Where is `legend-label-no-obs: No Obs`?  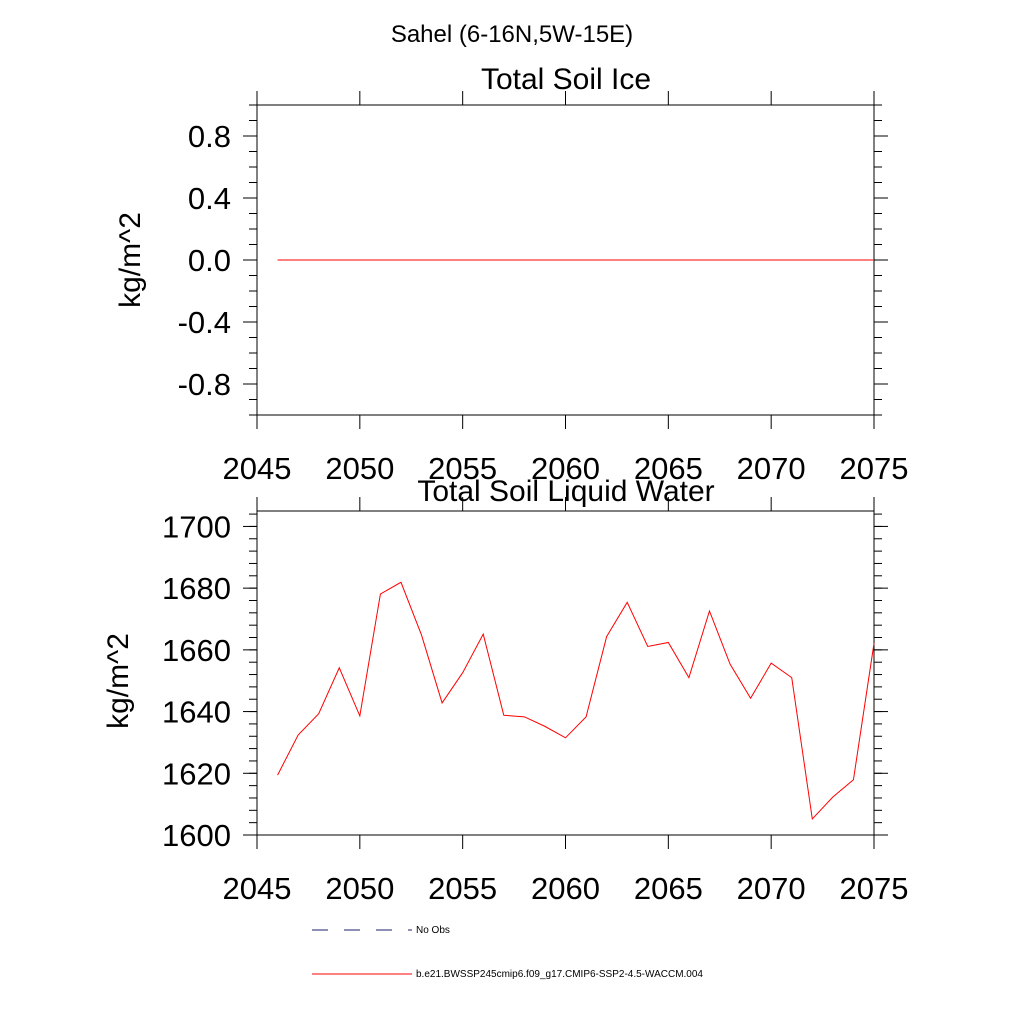
legend-label-no-obs: No Obs is located at coordinates (433, 930).